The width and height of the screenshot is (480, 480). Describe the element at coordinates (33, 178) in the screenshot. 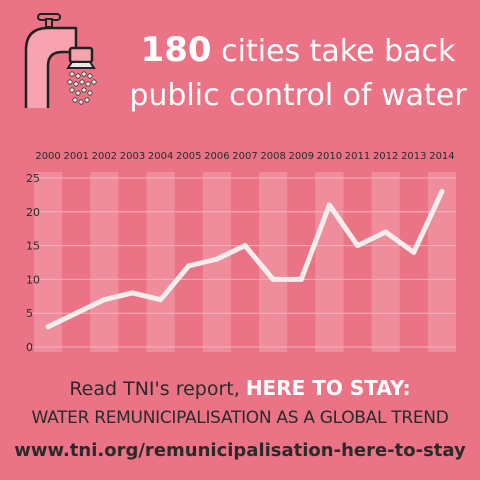

I see `y-tick-label: 25` at that location.